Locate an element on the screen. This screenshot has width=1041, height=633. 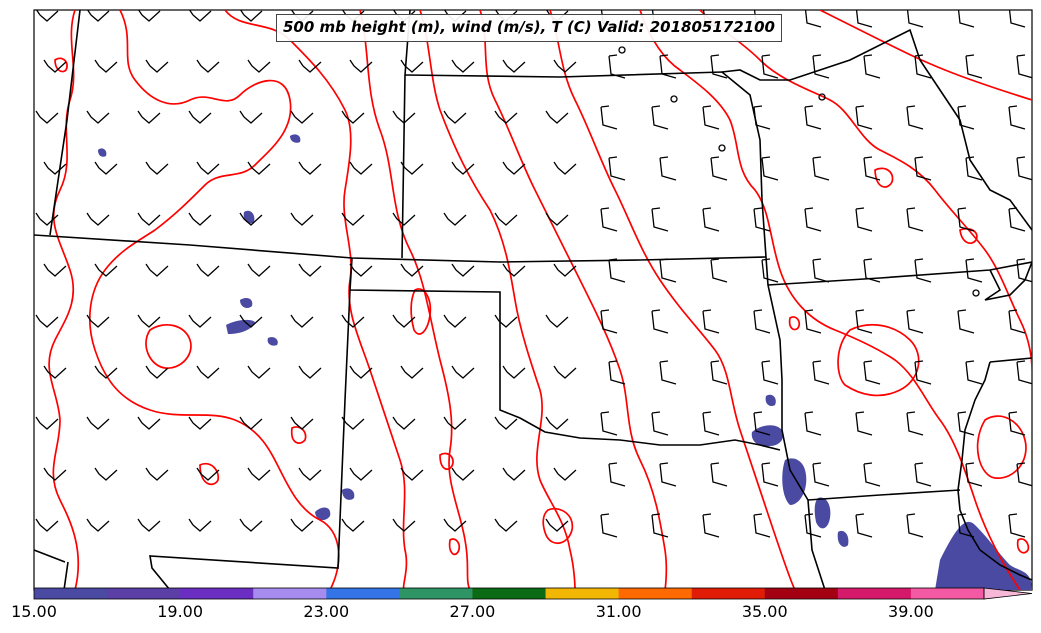
colorbar-tick-label: 19.00 is located at coordinates (180, 611).